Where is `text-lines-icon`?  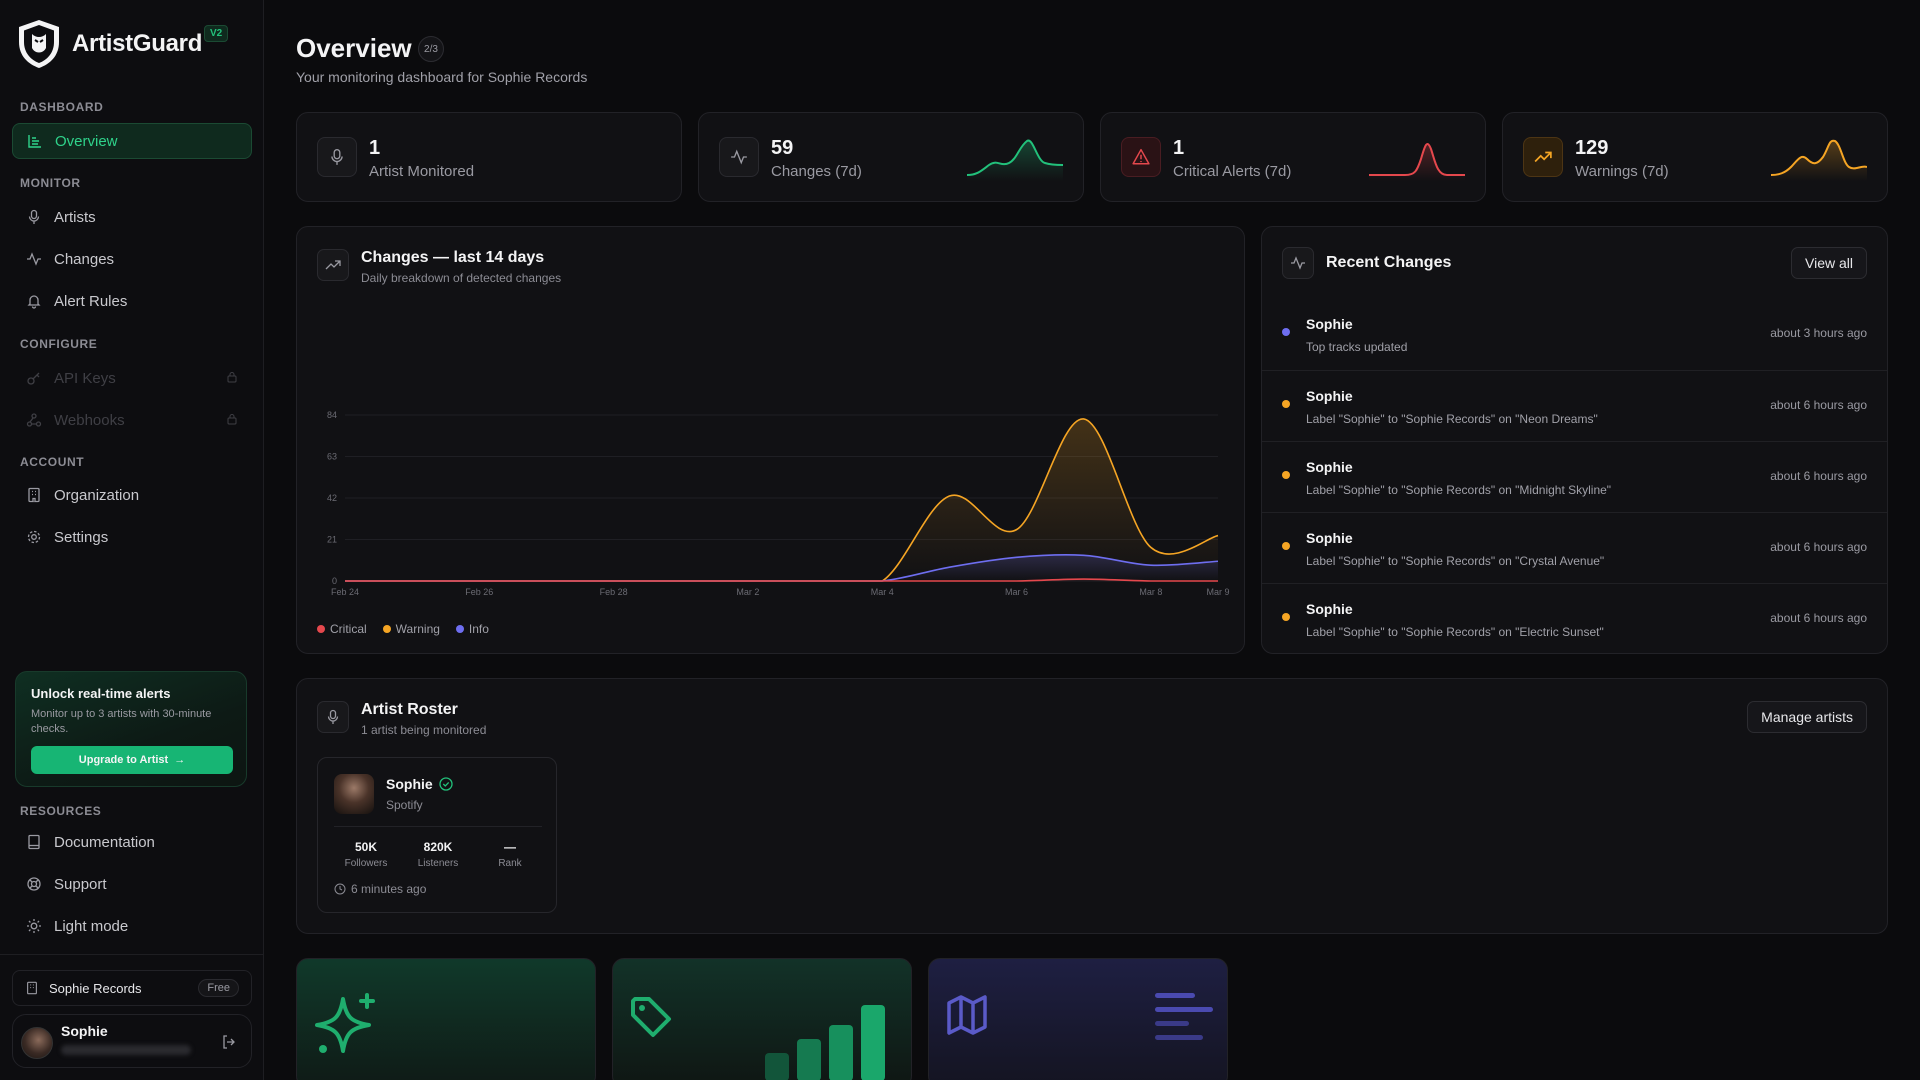
text-lines-icon is located at coordinates (1184, 1016).